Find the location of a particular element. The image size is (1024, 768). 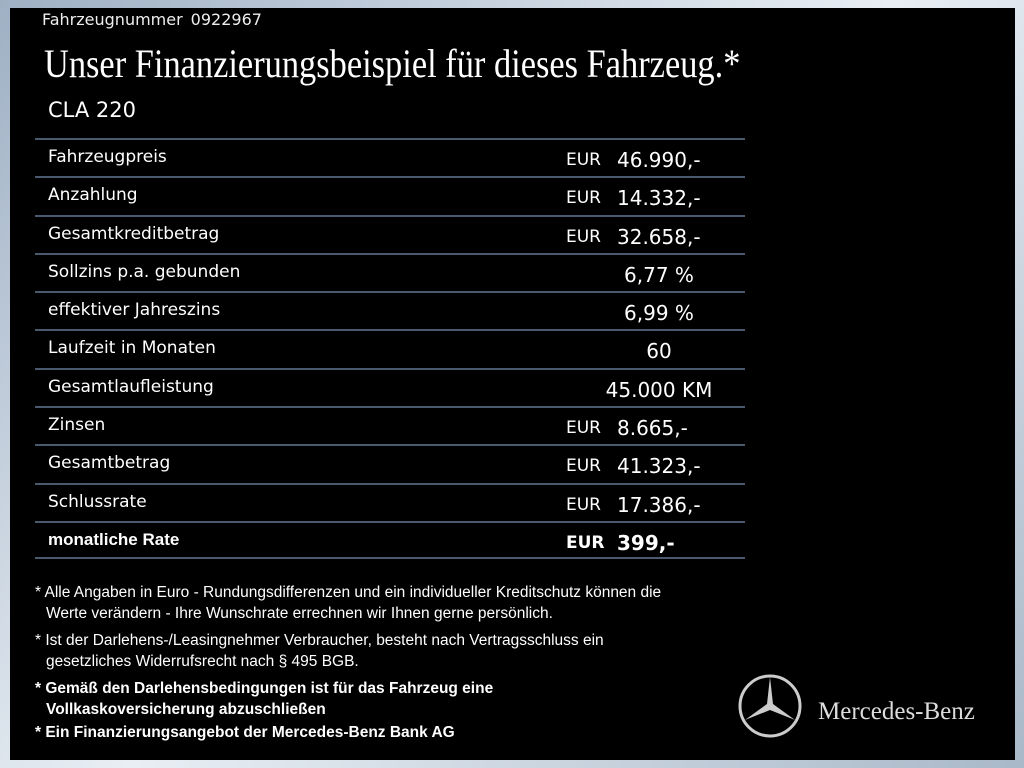

table-row: Sollzins p.a. gebunden 6,77 % is located at coordinates (390, 271).